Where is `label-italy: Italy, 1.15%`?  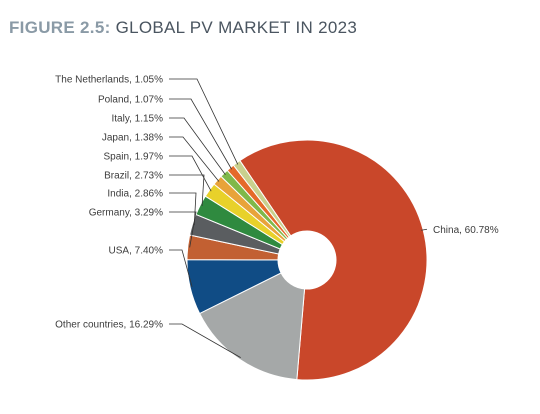 label-italy: Italy, 1.15% is located at coordinates (137, 119).